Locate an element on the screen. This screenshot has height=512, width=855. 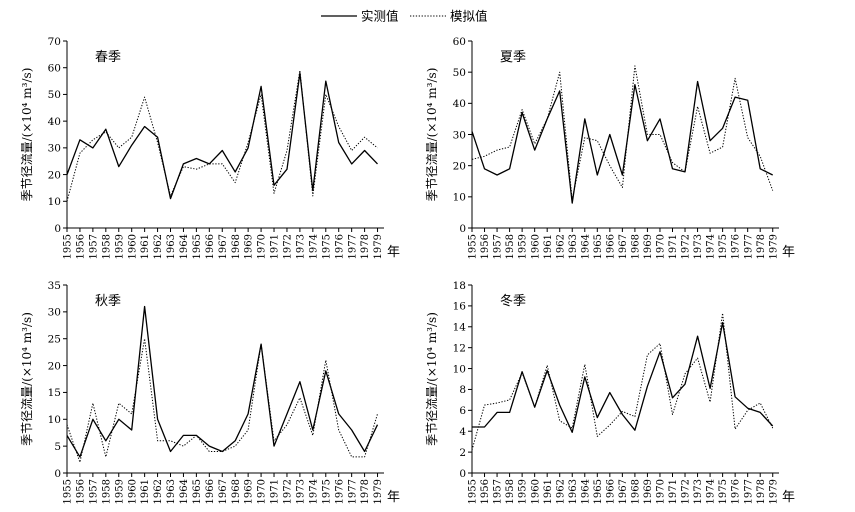
spring-y-tick-label: 40 is located at coordinates (54, 122).